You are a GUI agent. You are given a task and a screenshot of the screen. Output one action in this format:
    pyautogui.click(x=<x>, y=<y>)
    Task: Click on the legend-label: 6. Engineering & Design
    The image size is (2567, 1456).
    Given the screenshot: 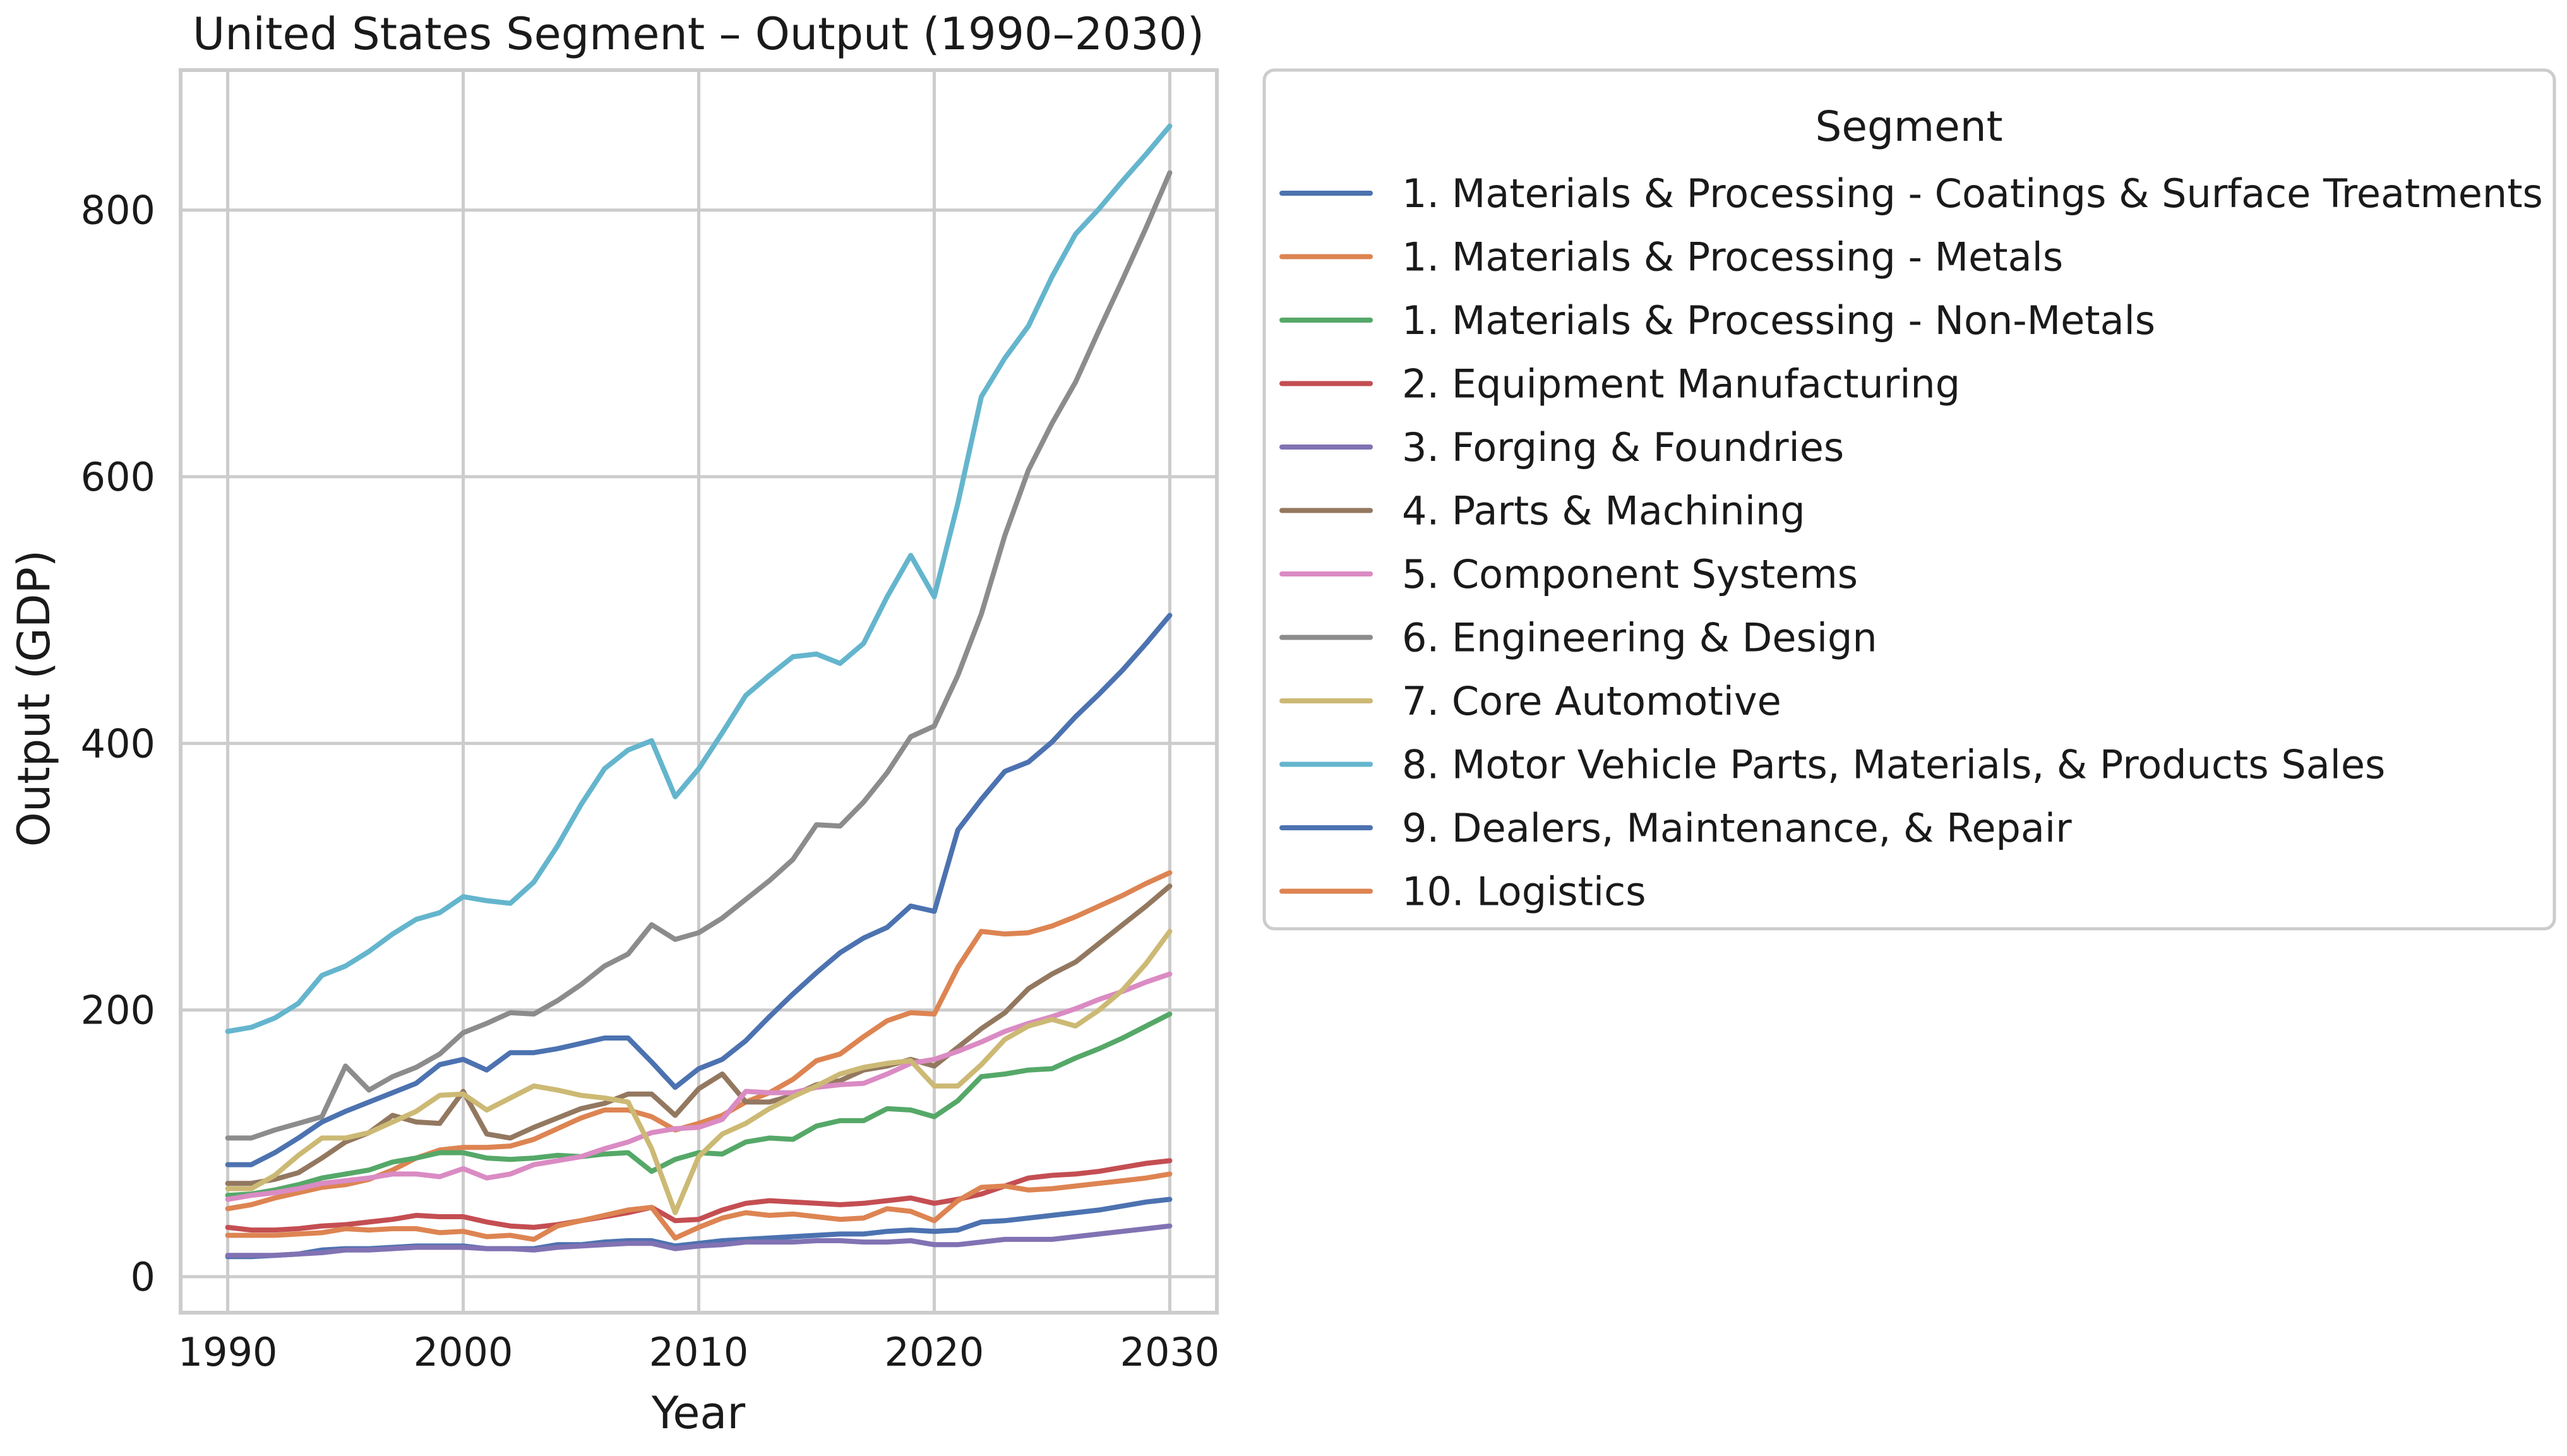 What is the action you would take?
    pyautogui.click(x=1639, y=638)
    